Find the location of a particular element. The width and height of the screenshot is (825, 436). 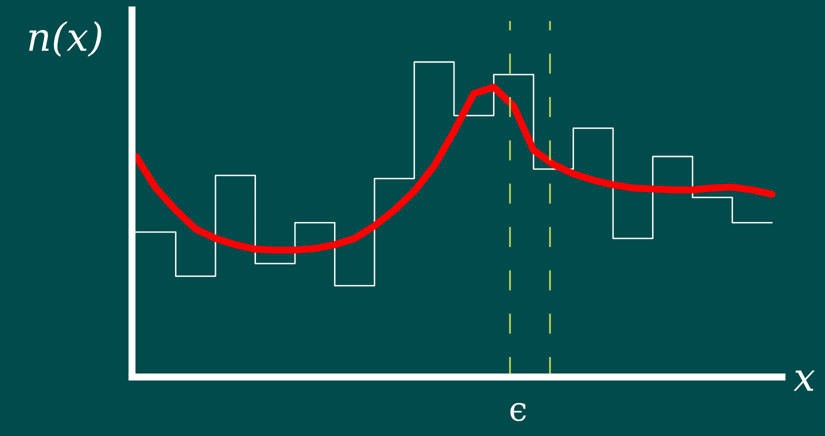

x-axis-title: x is located at coordinates (804, 380).